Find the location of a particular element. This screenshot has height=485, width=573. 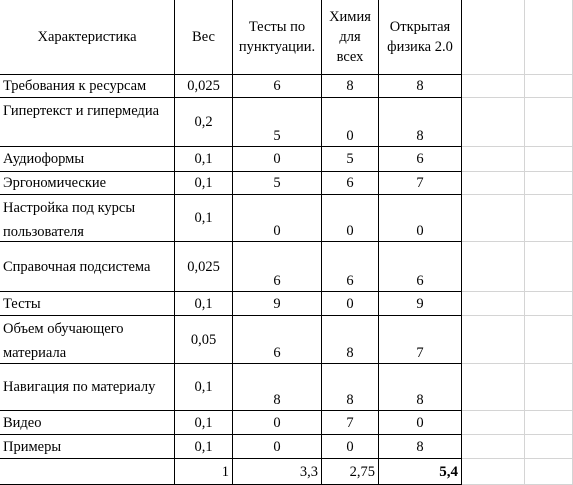

total-cell: 1 is located at coordinates (204, 472).